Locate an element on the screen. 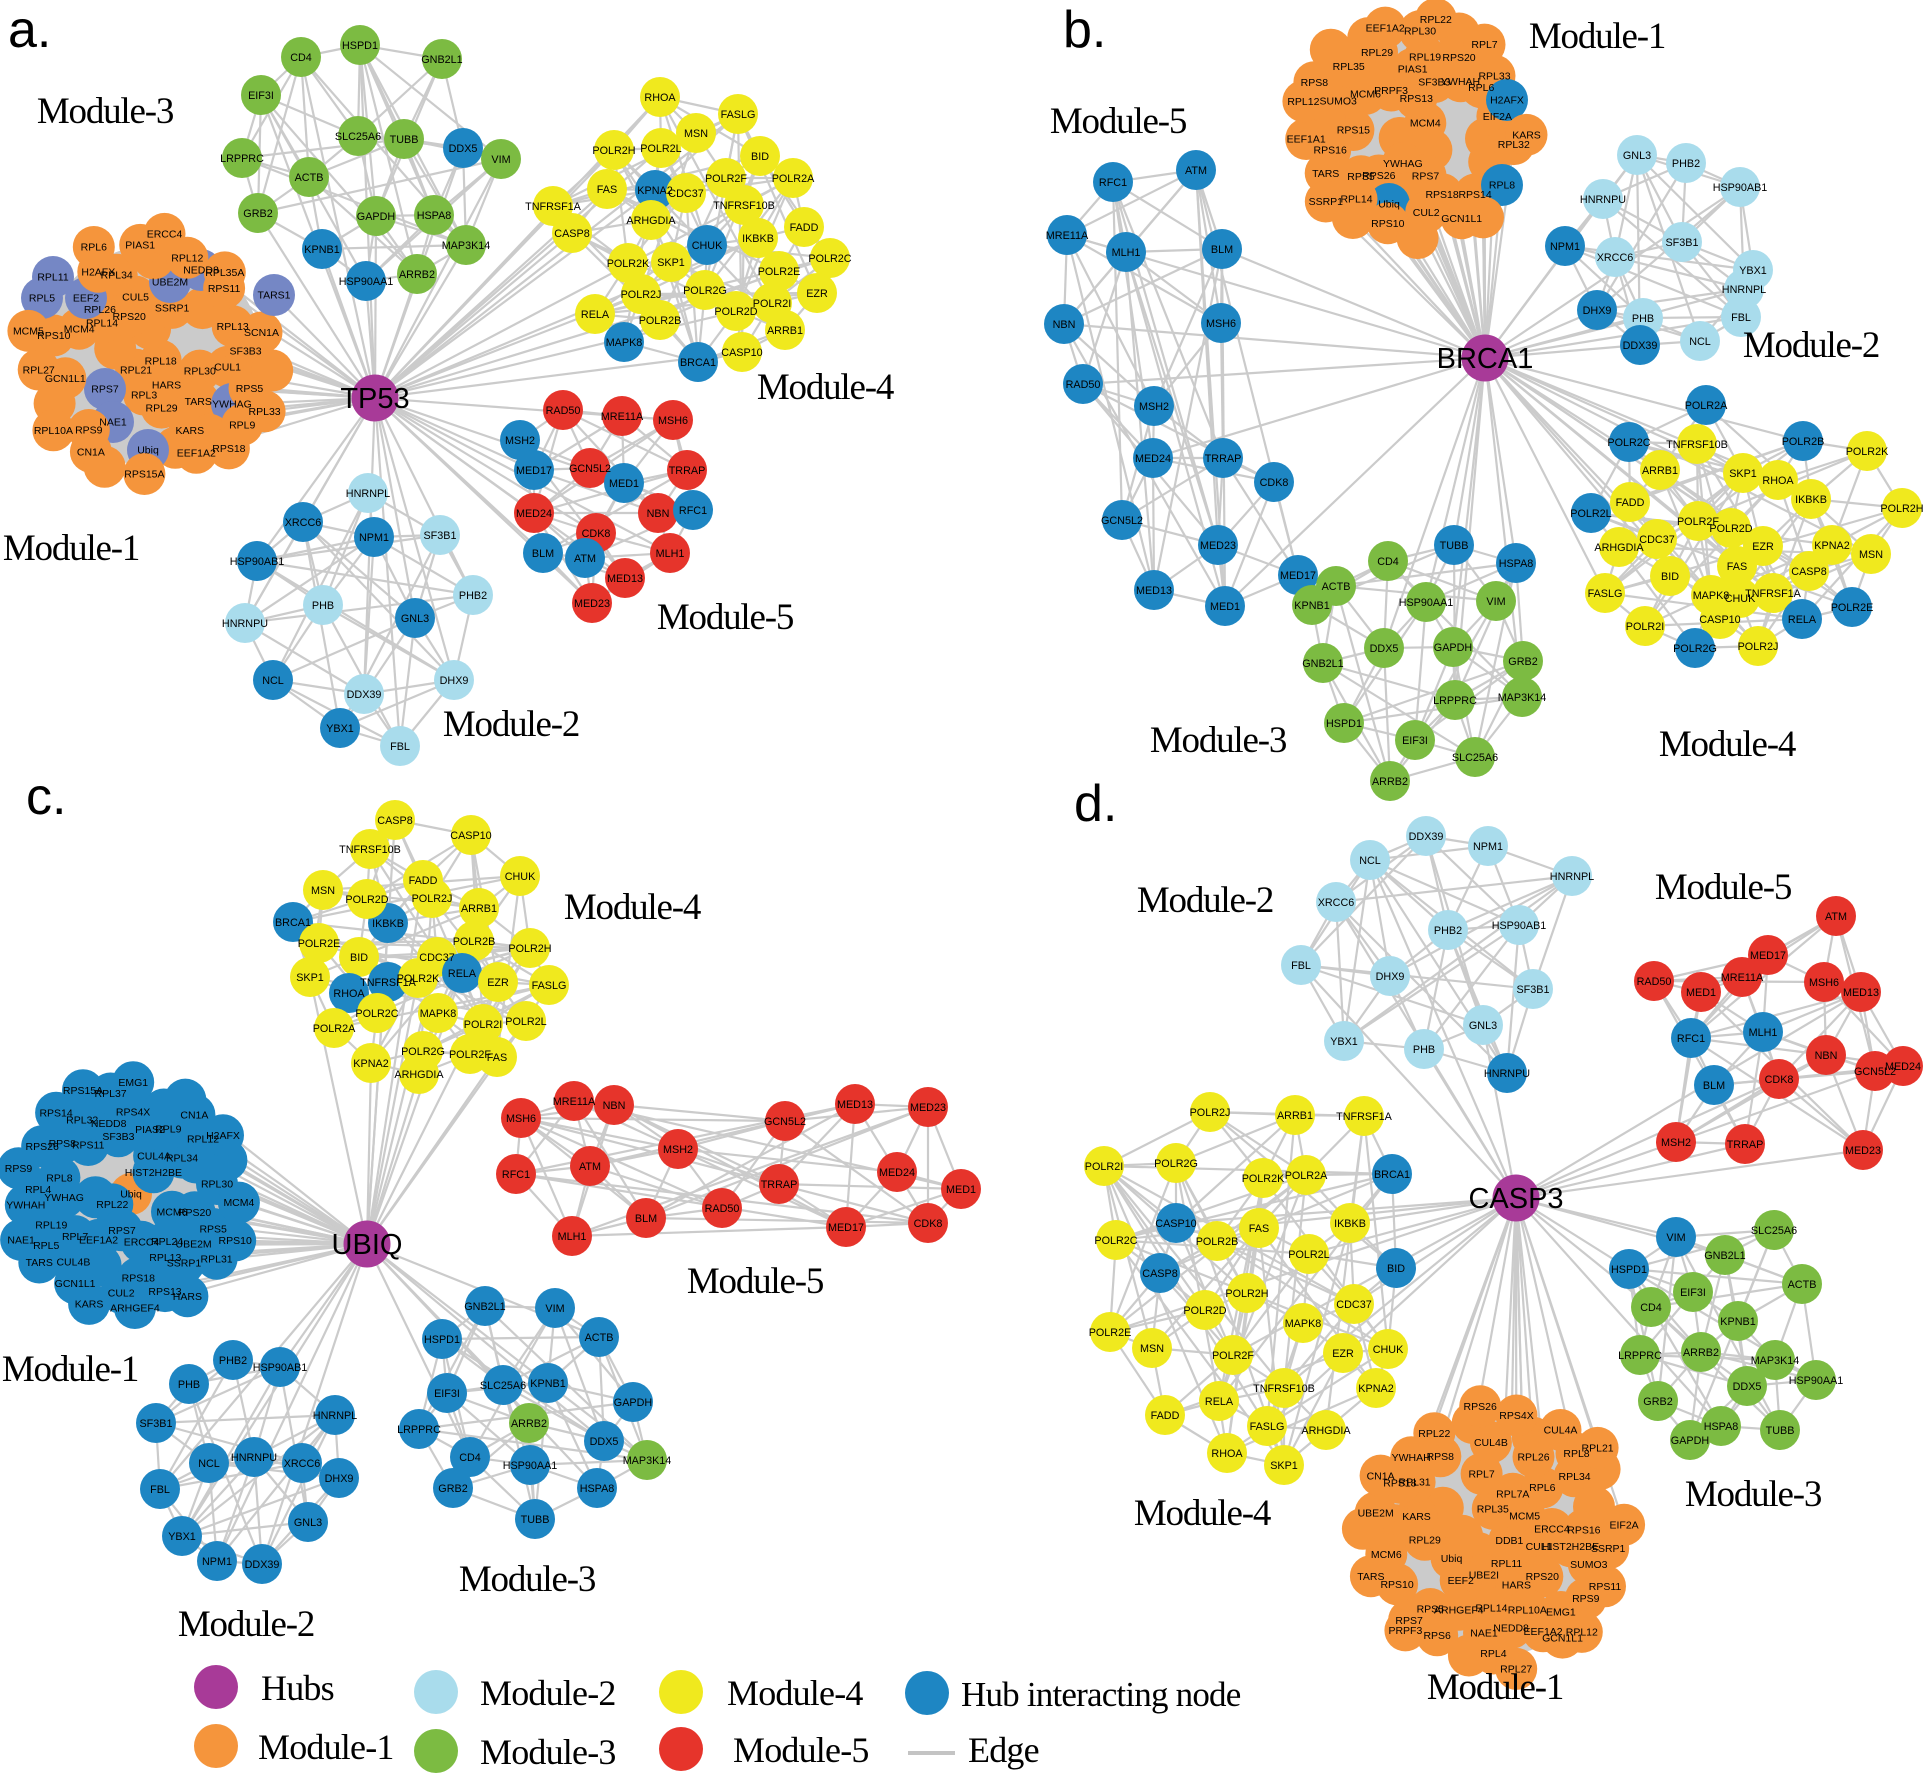 The image size is (1923, 1780). svg-text: RPL30 is located at coordinates (200, 371).